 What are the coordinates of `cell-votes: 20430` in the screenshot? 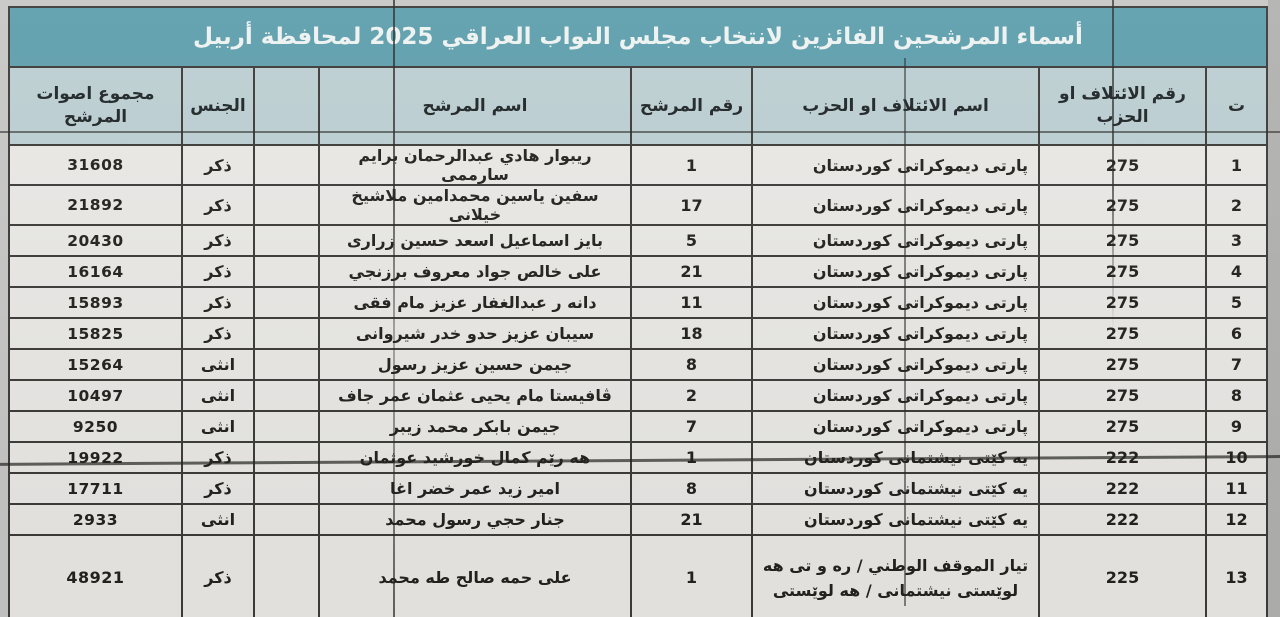 It's located at (95, 240).